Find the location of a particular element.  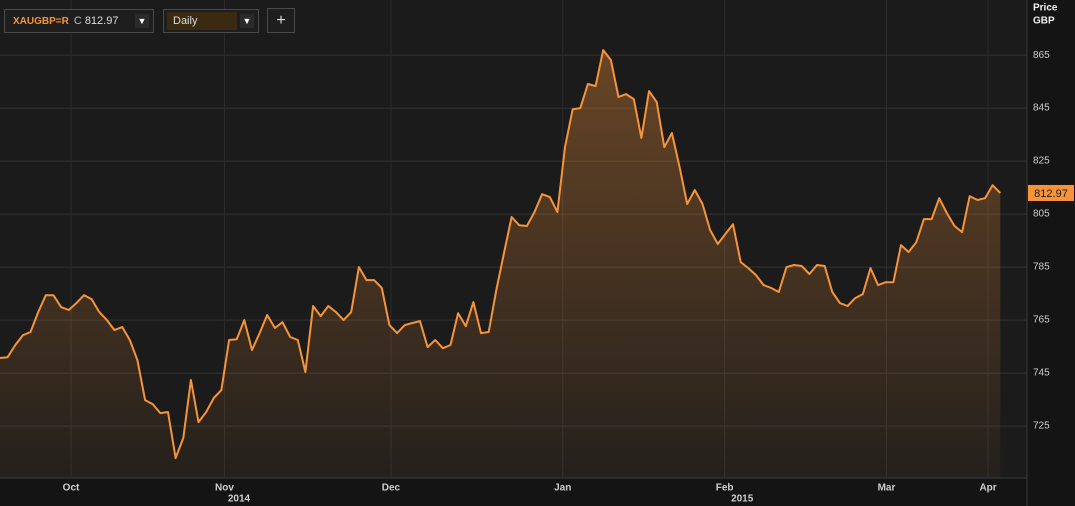

last-price-label: 812.97 is located at coordinates (1051, 194).